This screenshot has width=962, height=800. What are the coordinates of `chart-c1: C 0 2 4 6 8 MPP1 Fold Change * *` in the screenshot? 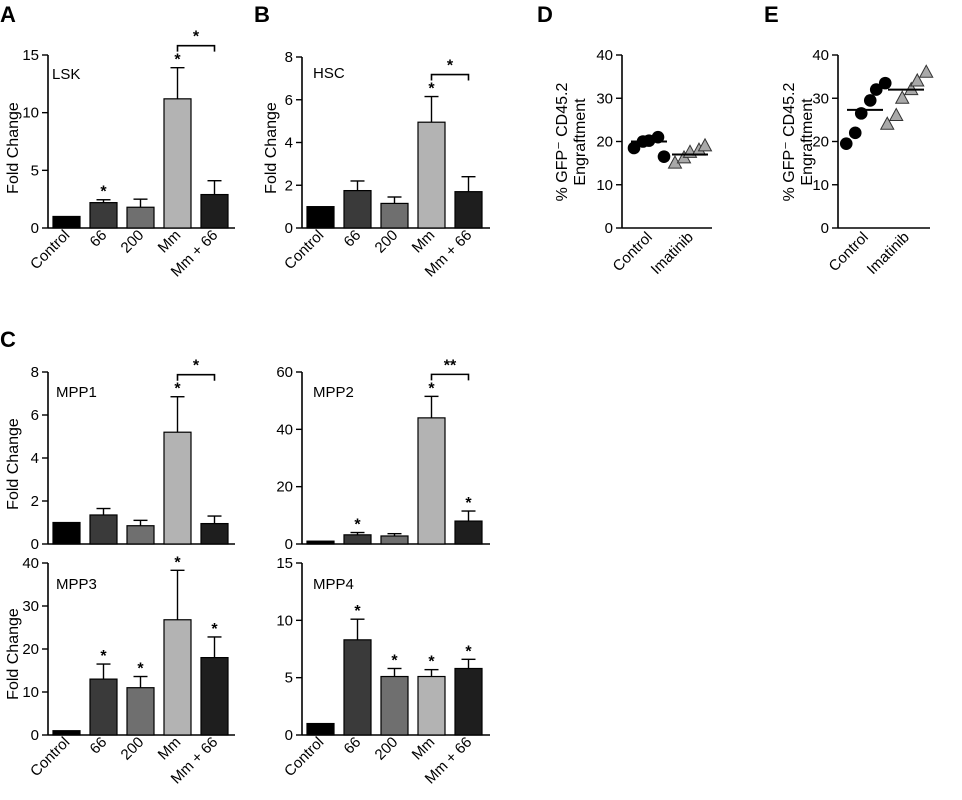 It's located at (117, 440).